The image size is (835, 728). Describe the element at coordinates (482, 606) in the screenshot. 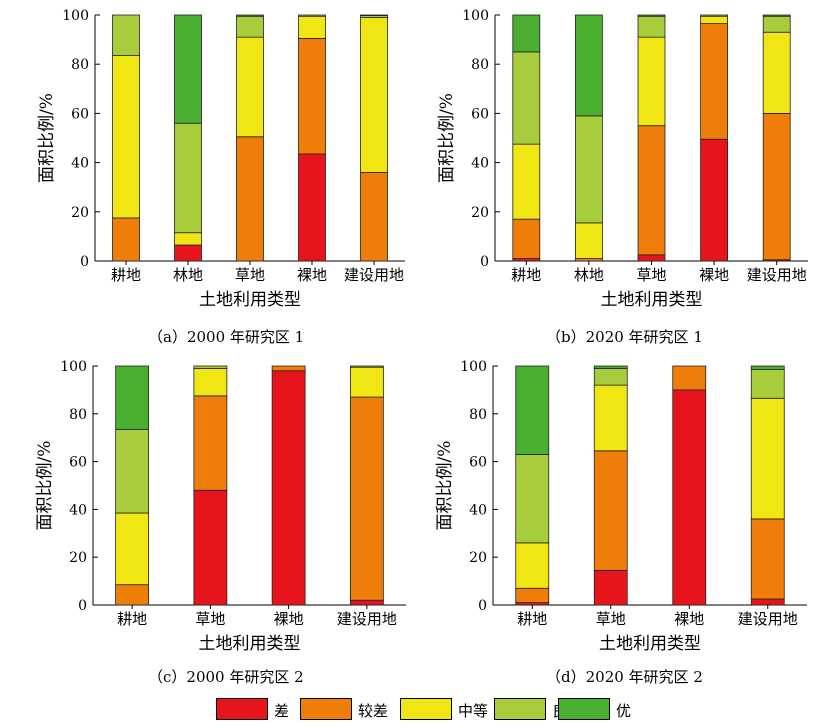

I see `y-tick-label: 0` at that location.